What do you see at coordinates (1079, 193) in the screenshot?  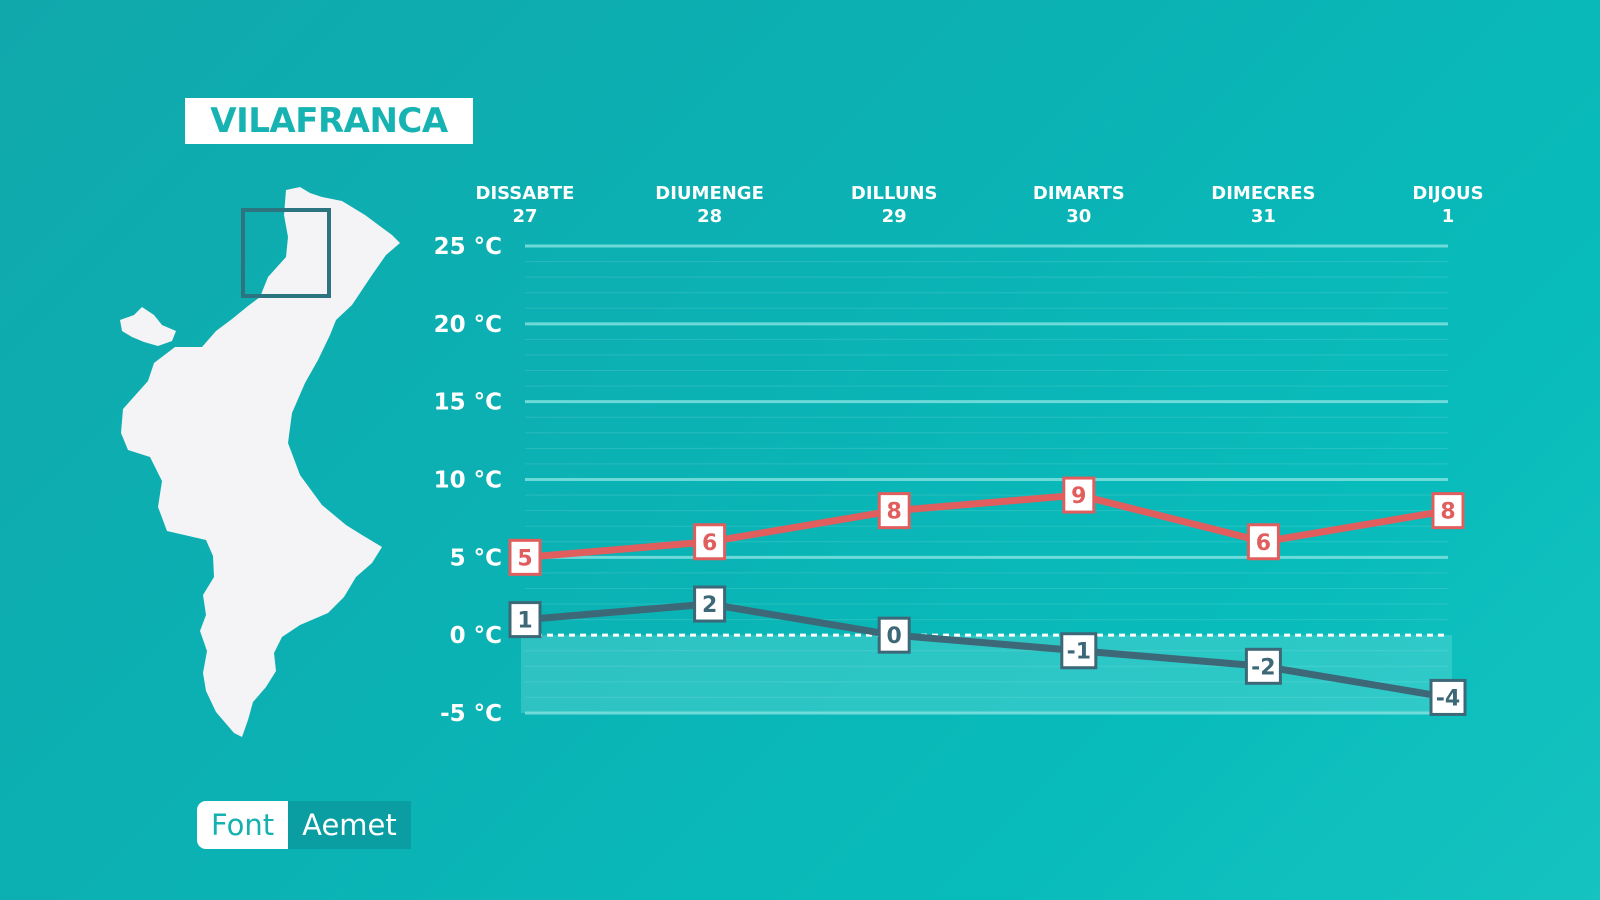 I see `day-name-label: DIMARTS` at bounding box center [1079, 193].